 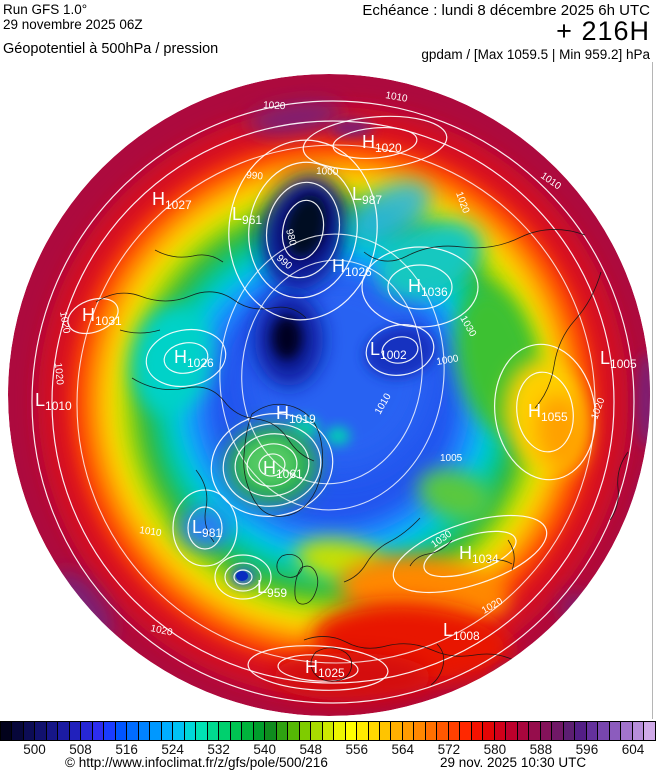 What do you see at coordinates (652, 390) in the screenshot?
I see `frame-line` at bounding box center [652, 390].